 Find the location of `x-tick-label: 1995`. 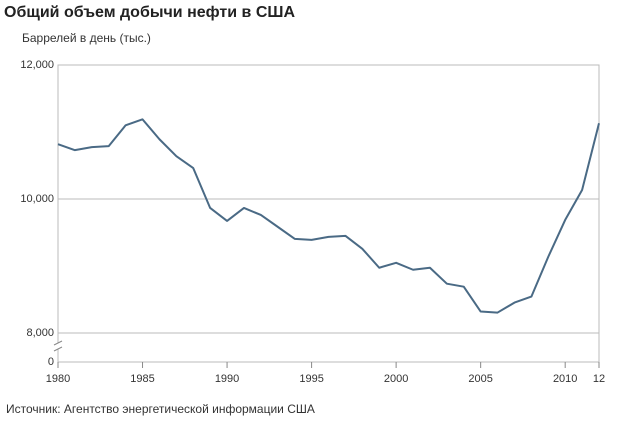

x-tick-label: 1995 is located at coordinates (311, 379).